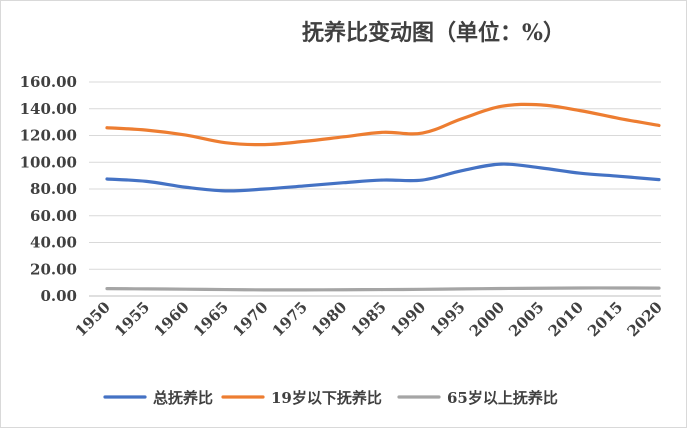 The width and height of the screenshot is (687, 429). I want to click on y-tick-label: 0.00, so click(58, 296).